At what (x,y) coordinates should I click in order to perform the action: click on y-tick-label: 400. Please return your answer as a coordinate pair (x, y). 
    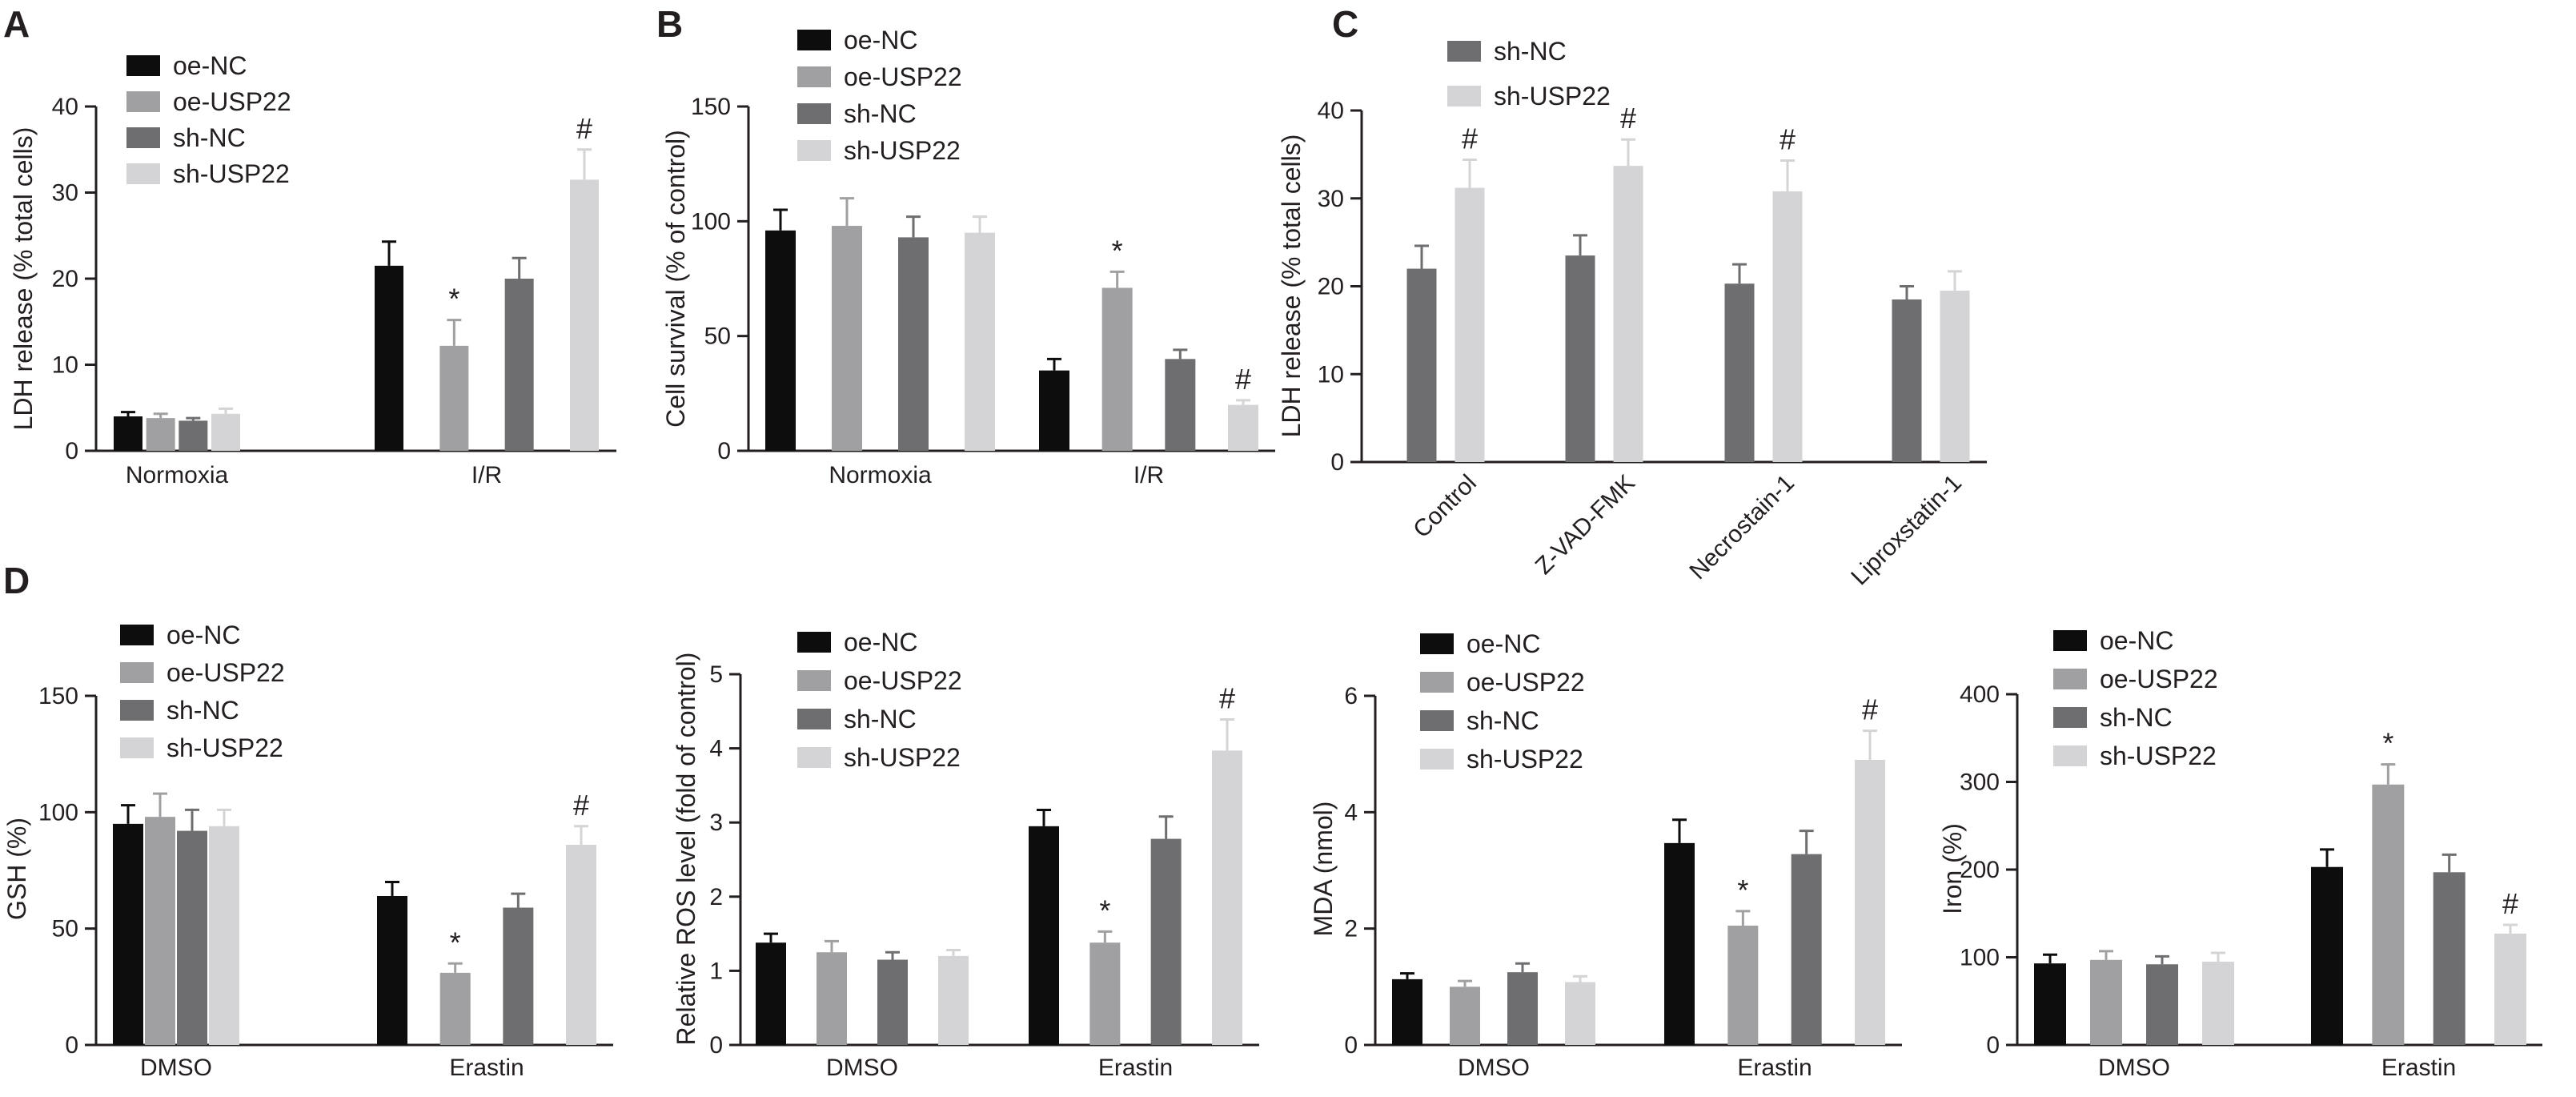
    Looking at the image, I should click on (1980, 694).